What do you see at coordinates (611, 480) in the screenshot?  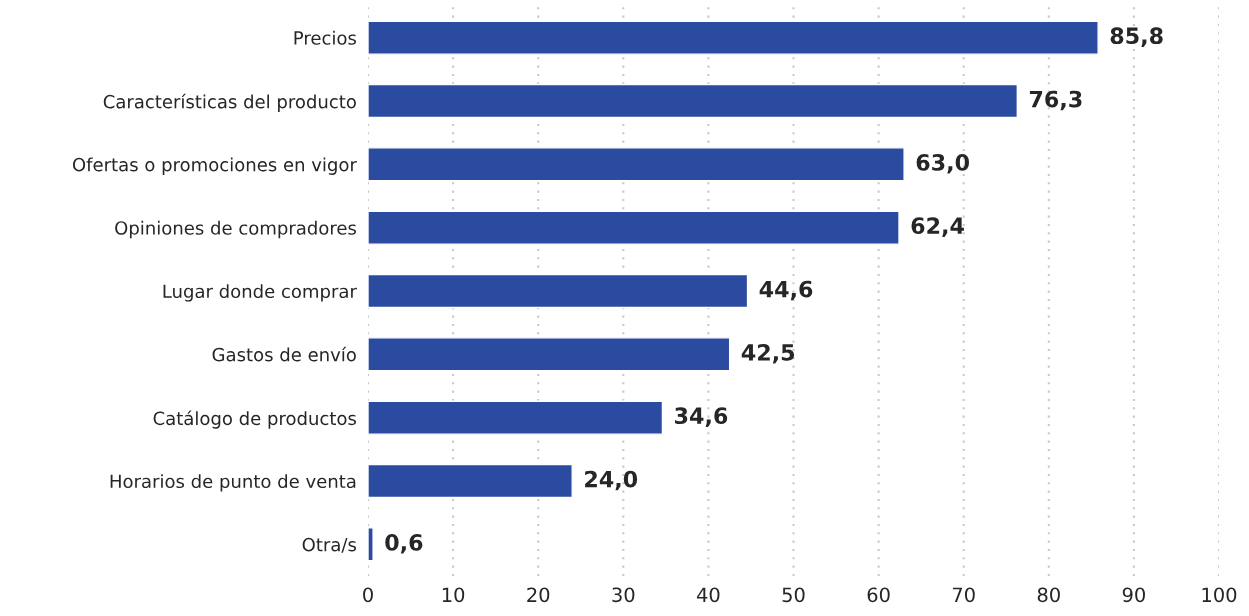 I see `data-label: 24,0` at bounding box center [611, 480].